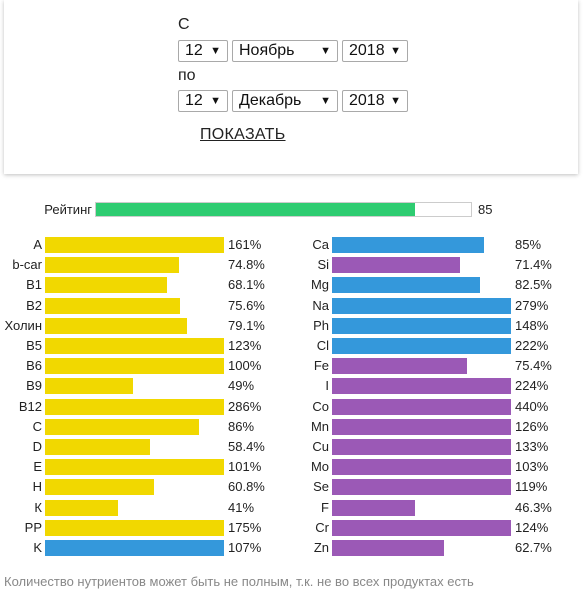 The height and width of the screenshot is (594, 584). I want to click on nutrient-name: Se, so click(321, 487).